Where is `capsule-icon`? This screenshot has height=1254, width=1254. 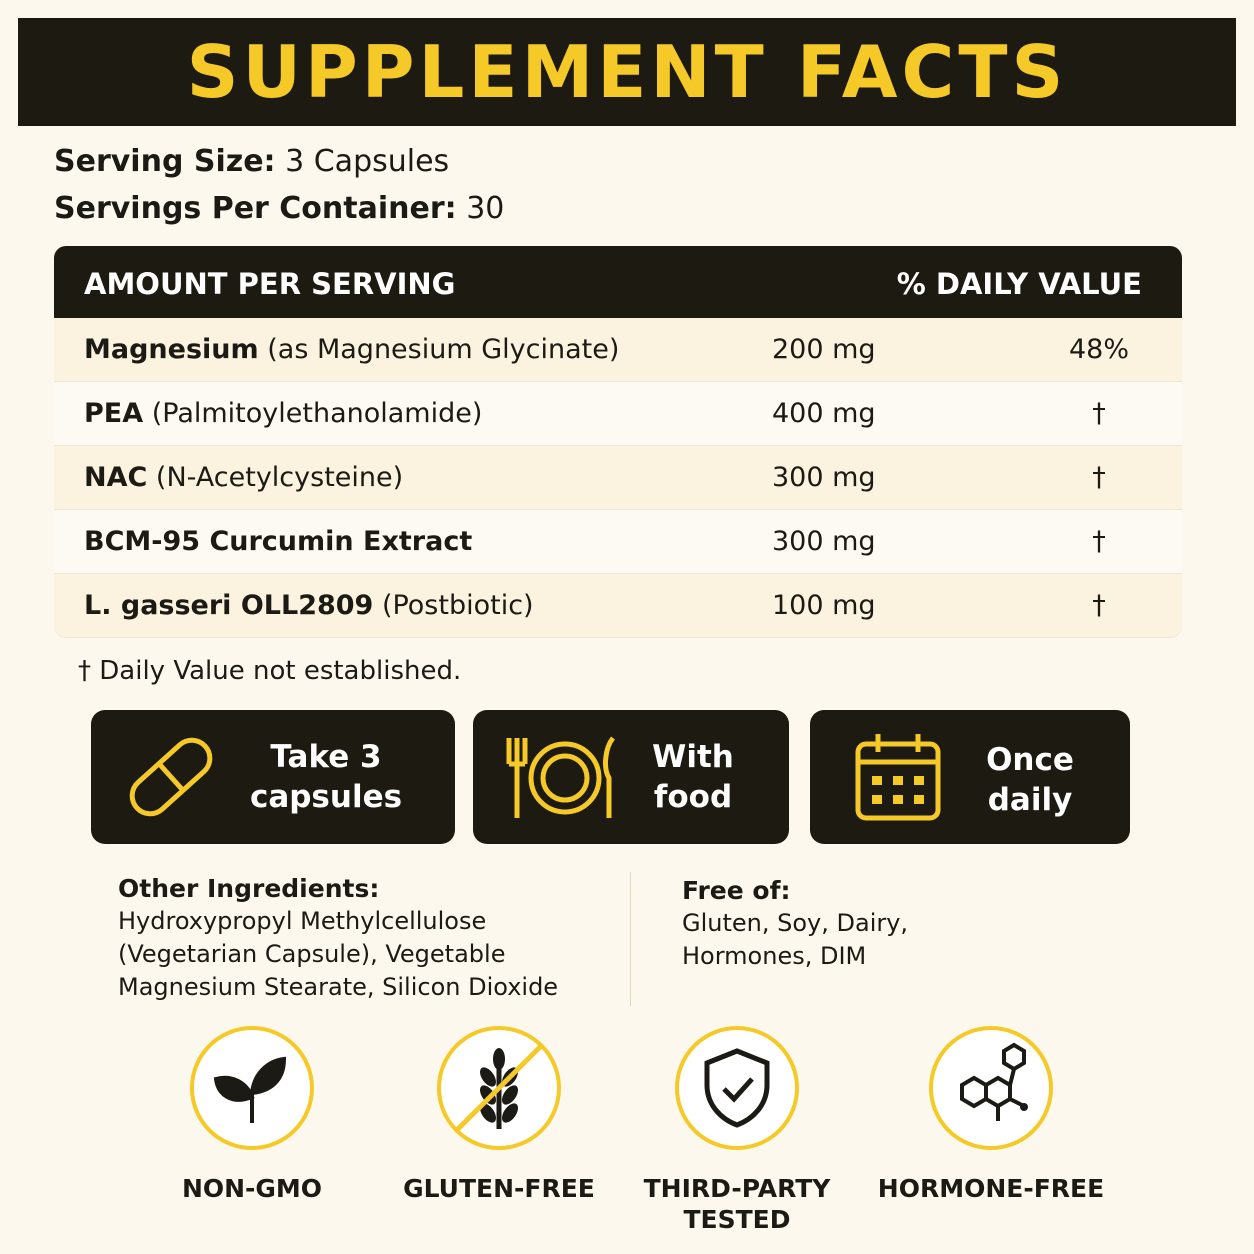
capsule-icon is located at coordinates (171, 777).